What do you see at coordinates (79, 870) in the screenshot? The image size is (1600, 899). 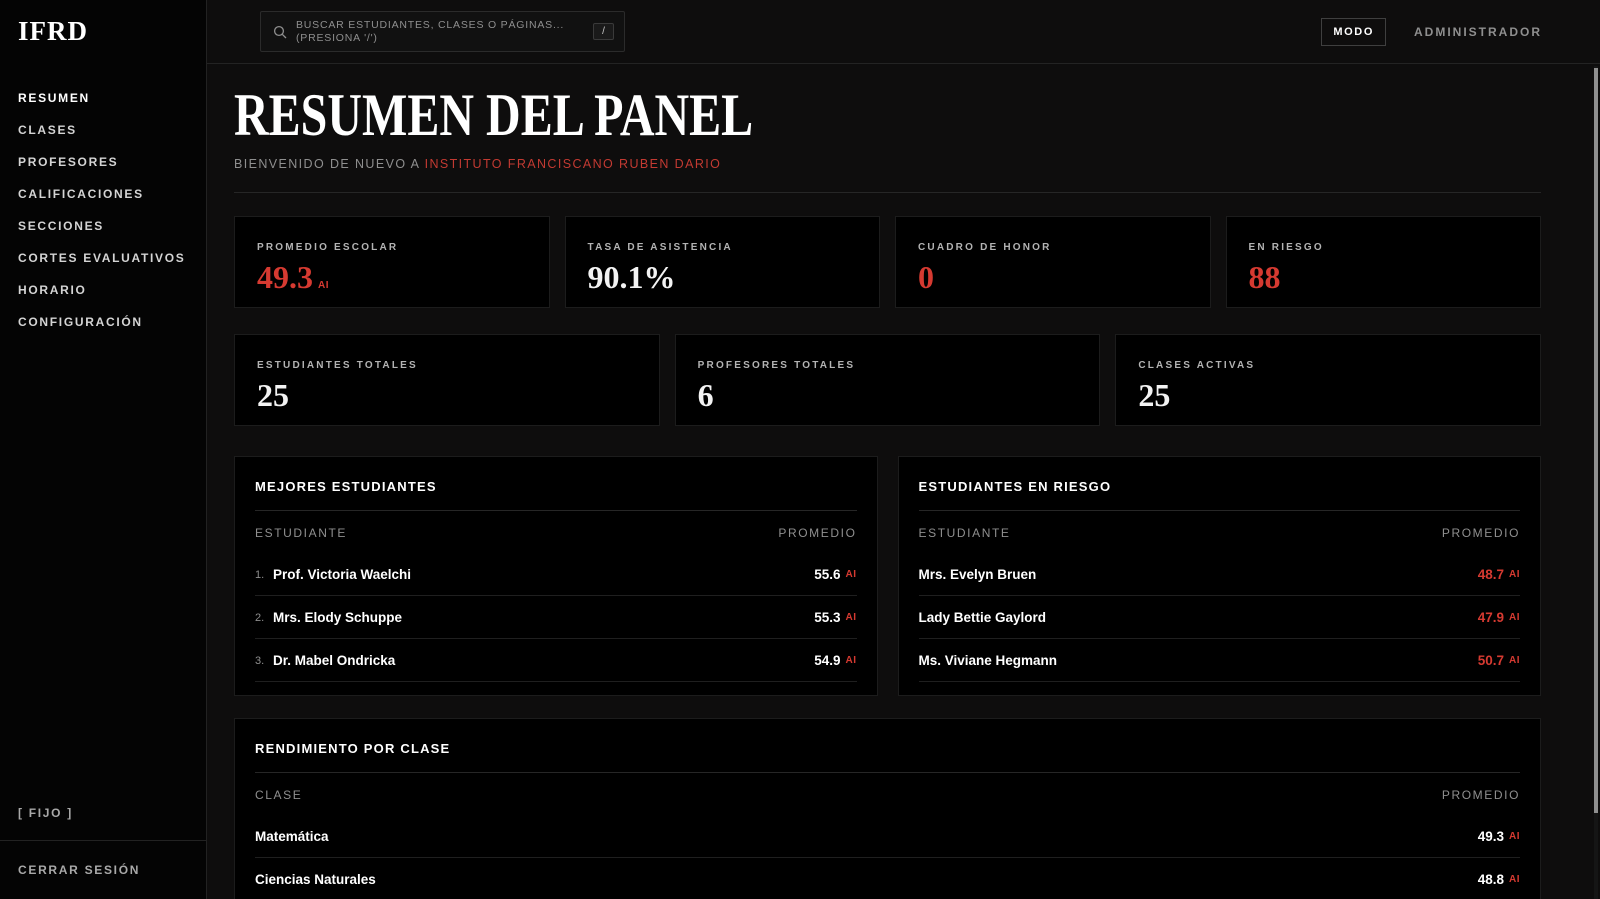 I see `logout-button: CERRAR SESIÓN` at bounding box center [79, 870].